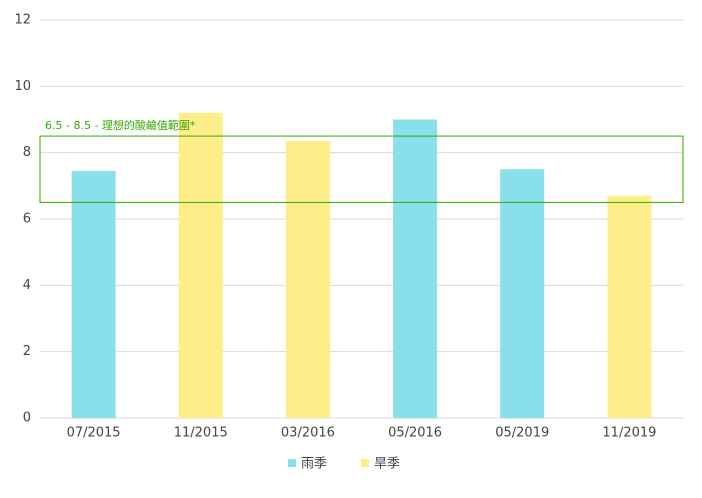 Image resolution: width=702 pixels, height=498 pixels. Describe the element at coordinates (27, 152) in the screenshot. I see `y-tick-label: 8` at that location.